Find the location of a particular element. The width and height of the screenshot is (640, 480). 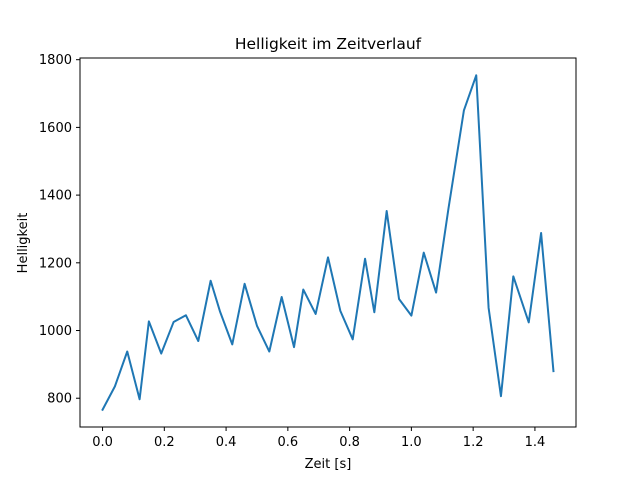

chart-title: Helligkeit im Zeitverlauf is located at coordinates (328, 44).